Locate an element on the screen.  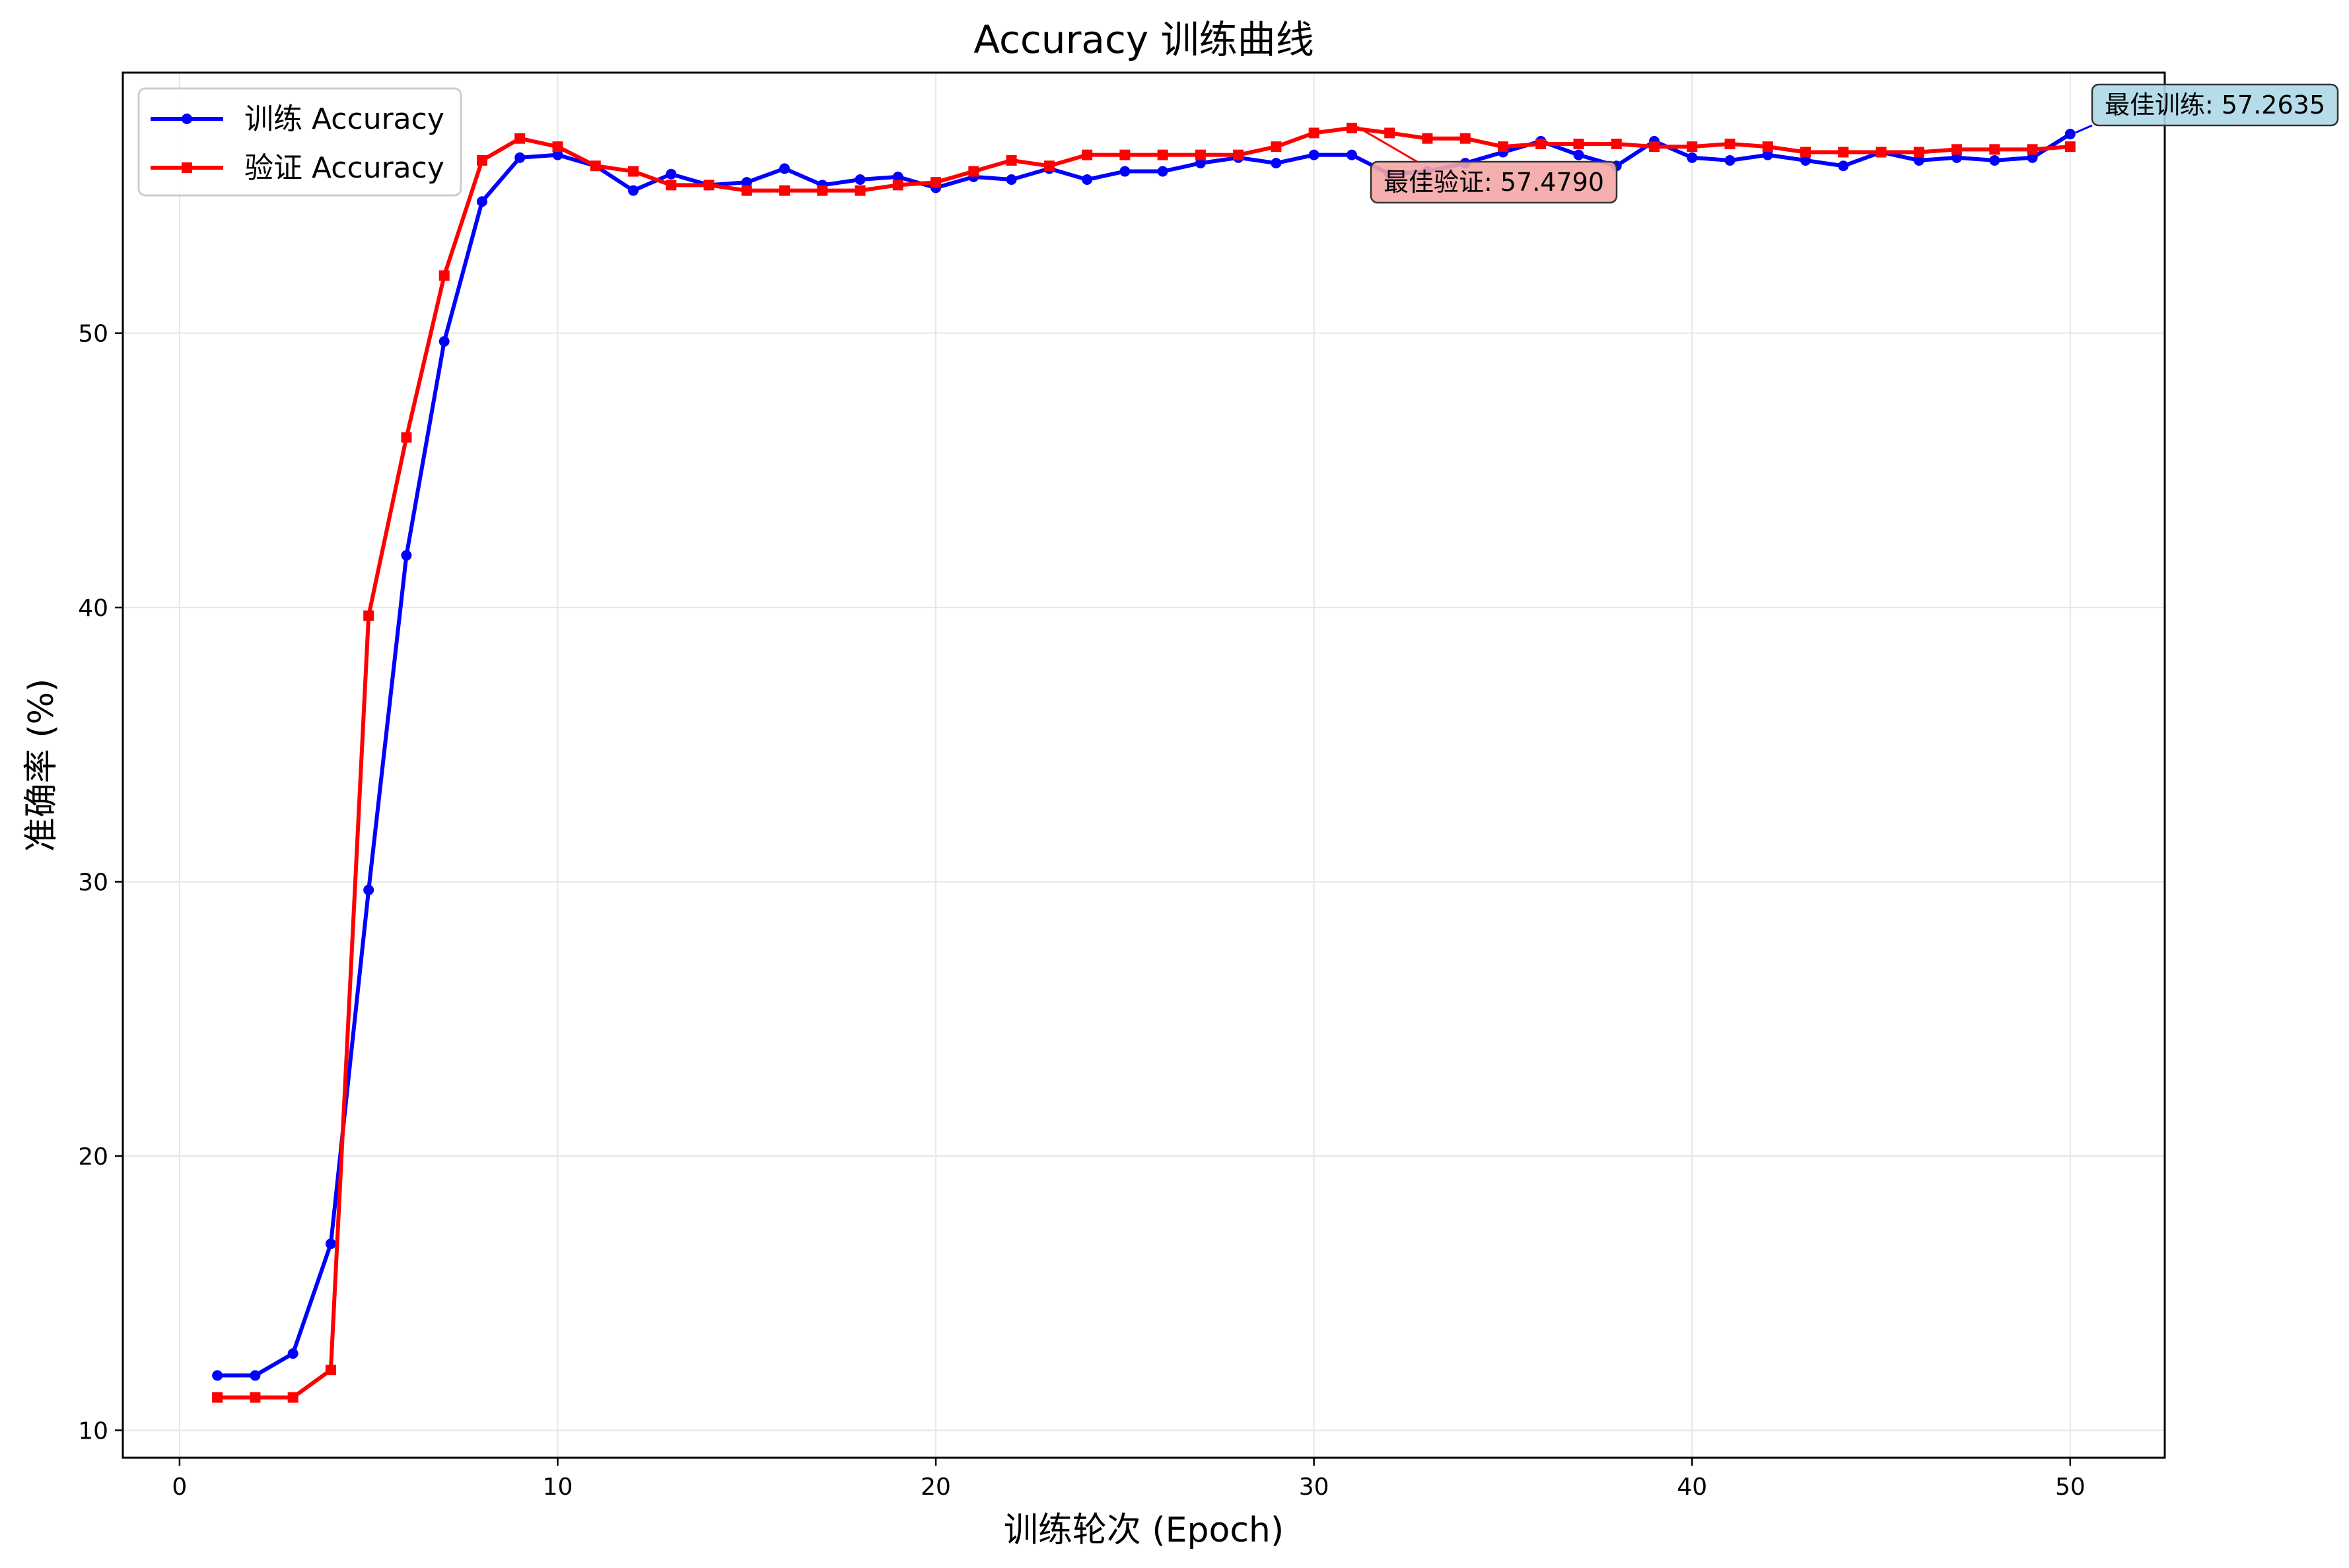
legend-label: 验证 Accuracy is located at coordinates (344, 168).